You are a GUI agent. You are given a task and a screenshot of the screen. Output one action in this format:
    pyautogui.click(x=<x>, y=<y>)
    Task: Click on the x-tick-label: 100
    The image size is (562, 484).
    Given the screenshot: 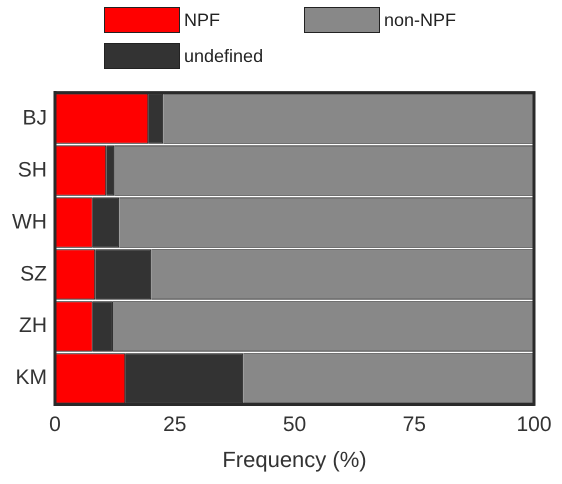 What is the action you would take?
    pyautogui.click(x=534, y=424)
    